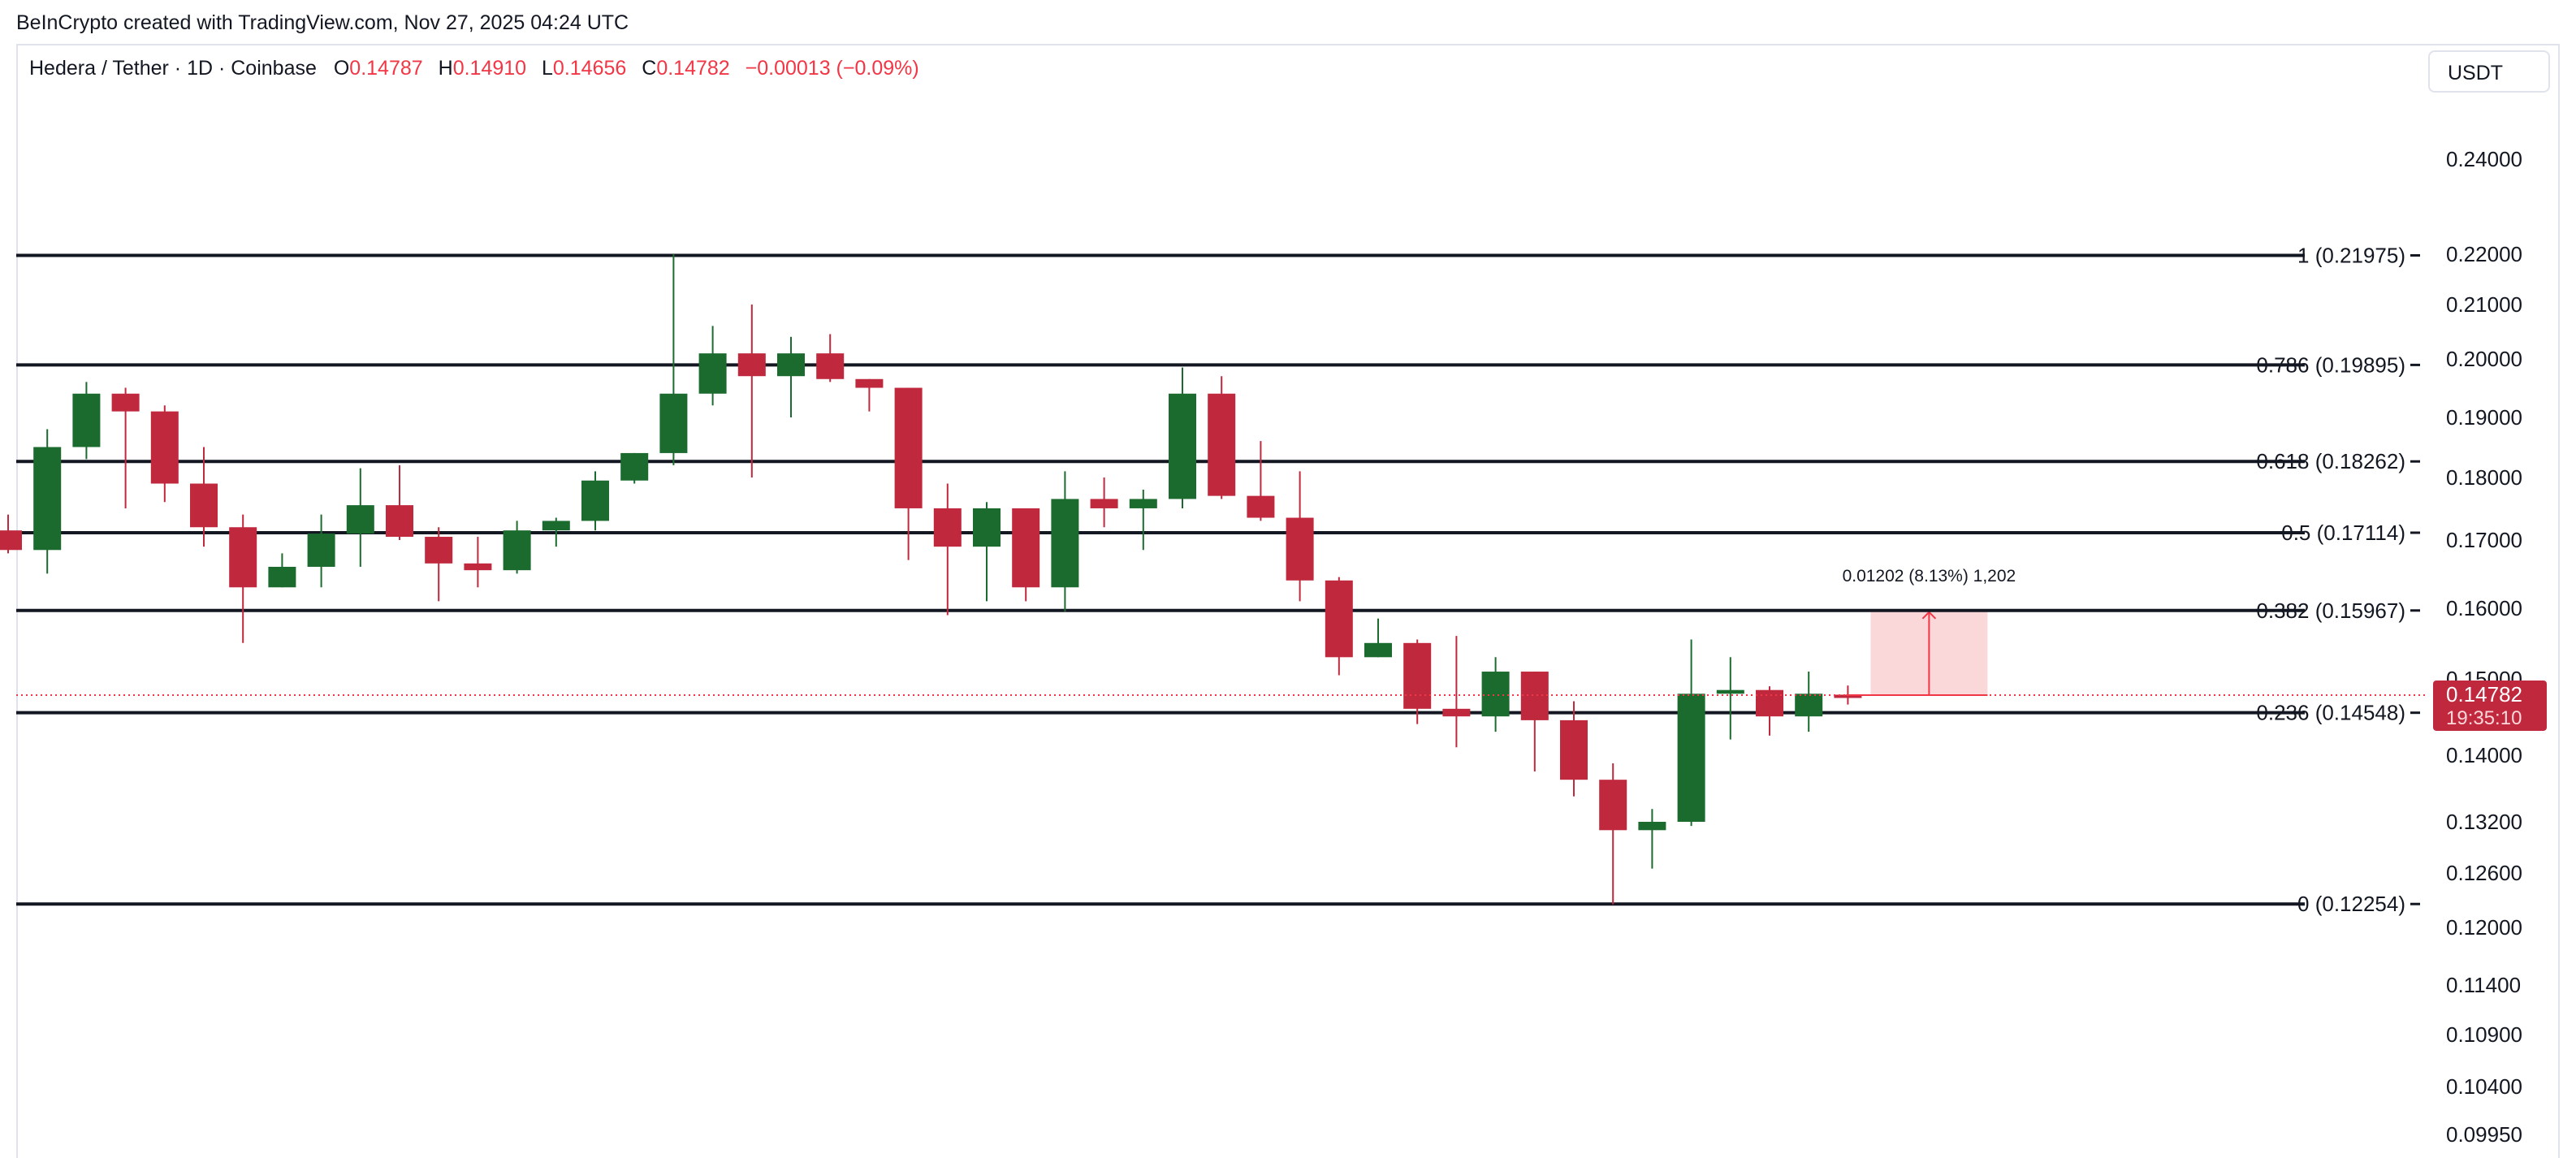 Image resolution: width=2576 pixels, height=1158 pixels. What do you see at coordinates (341, 68) in the screenshot?
I see `open-label: O` at bounding box center [341, 68].